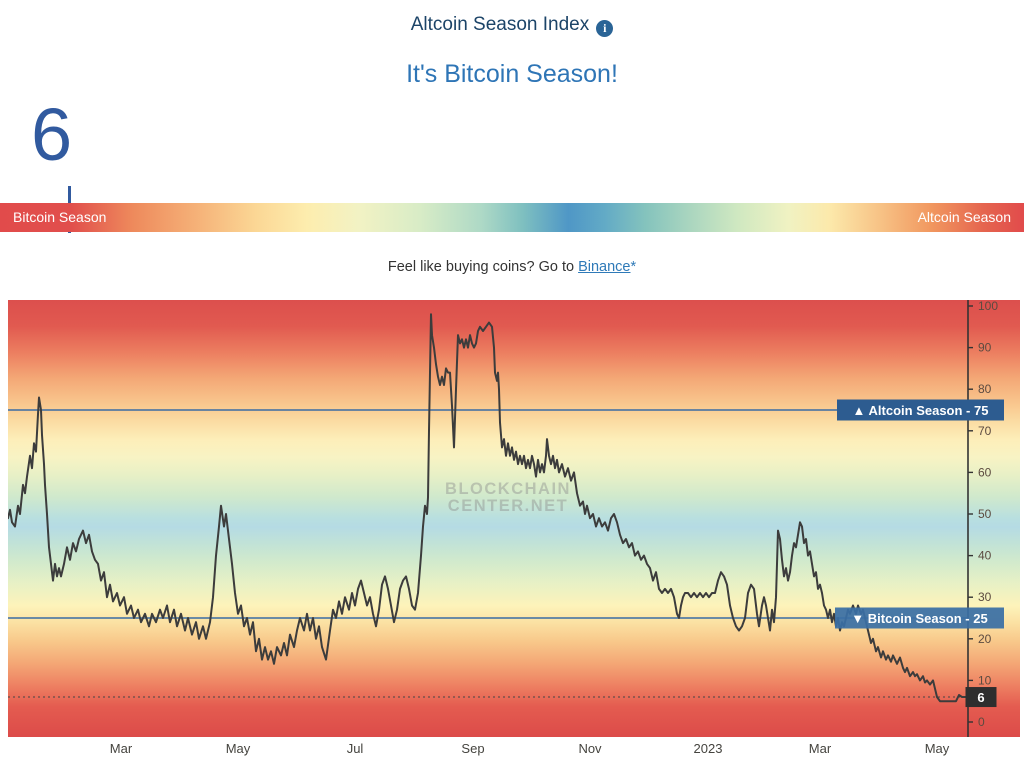  I want to click on y-tick-label: 80, so click(985, 389).